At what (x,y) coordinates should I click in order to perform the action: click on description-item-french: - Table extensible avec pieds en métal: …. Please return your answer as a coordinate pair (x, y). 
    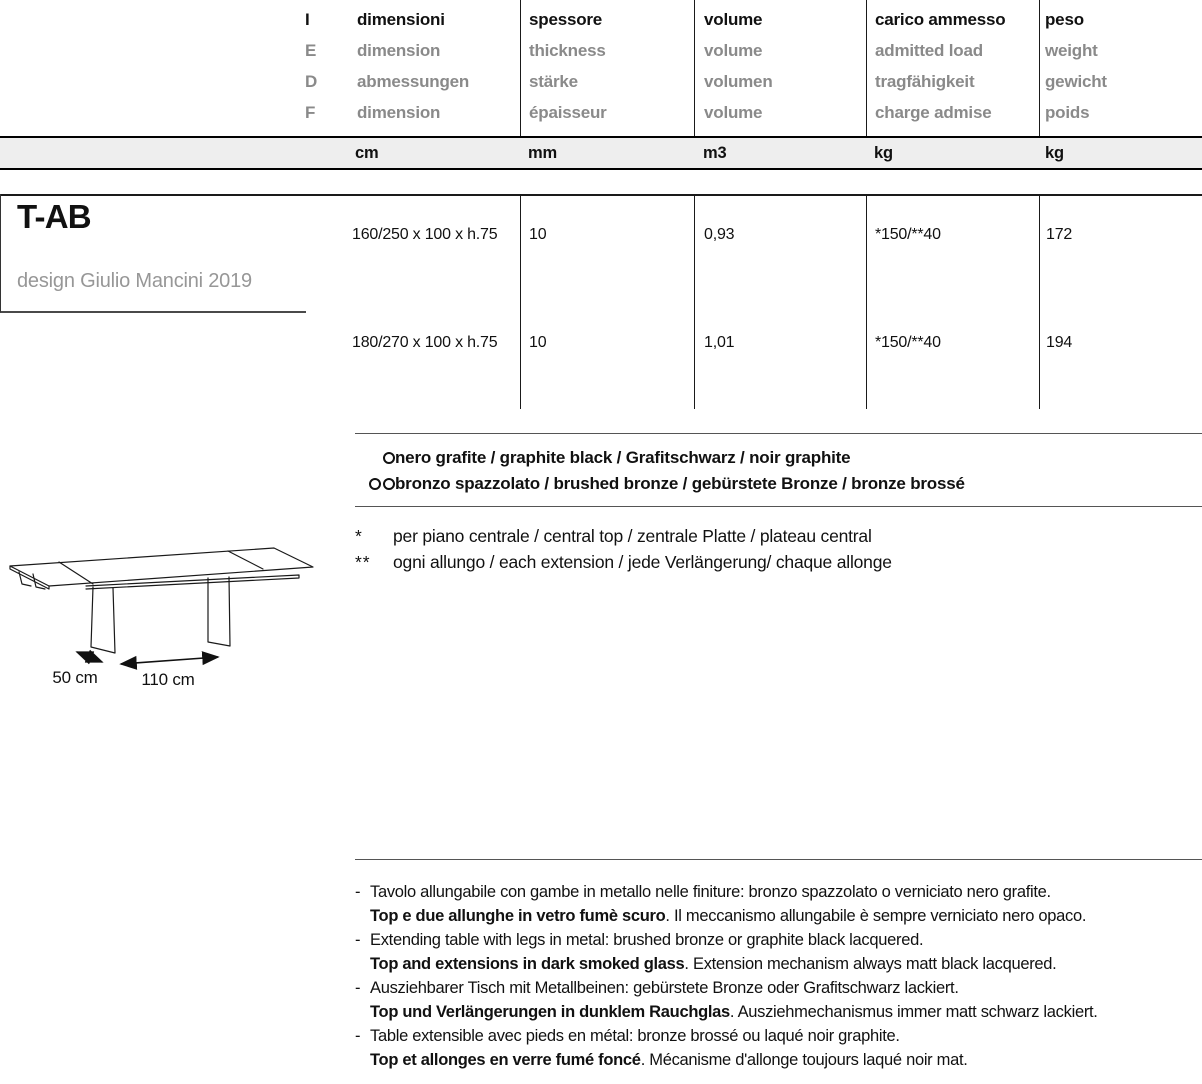
    Looking at the image, I should click on (778, 1048).